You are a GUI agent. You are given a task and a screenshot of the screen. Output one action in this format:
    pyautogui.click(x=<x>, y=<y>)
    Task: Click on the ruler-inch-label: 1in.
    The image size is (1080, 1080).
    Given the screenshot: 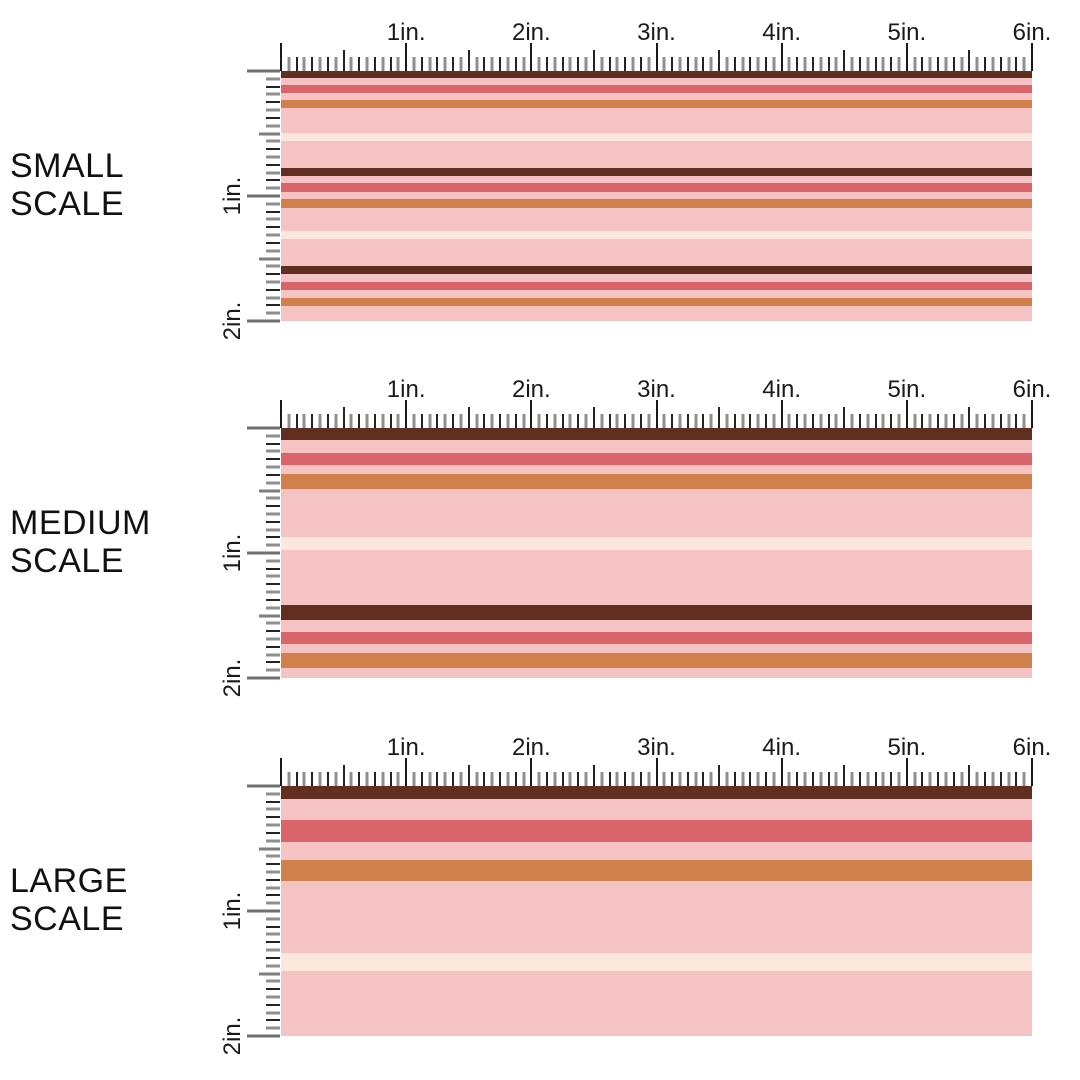 What is the action you would take?
    pyautogui.click(x=406, y=747)
    